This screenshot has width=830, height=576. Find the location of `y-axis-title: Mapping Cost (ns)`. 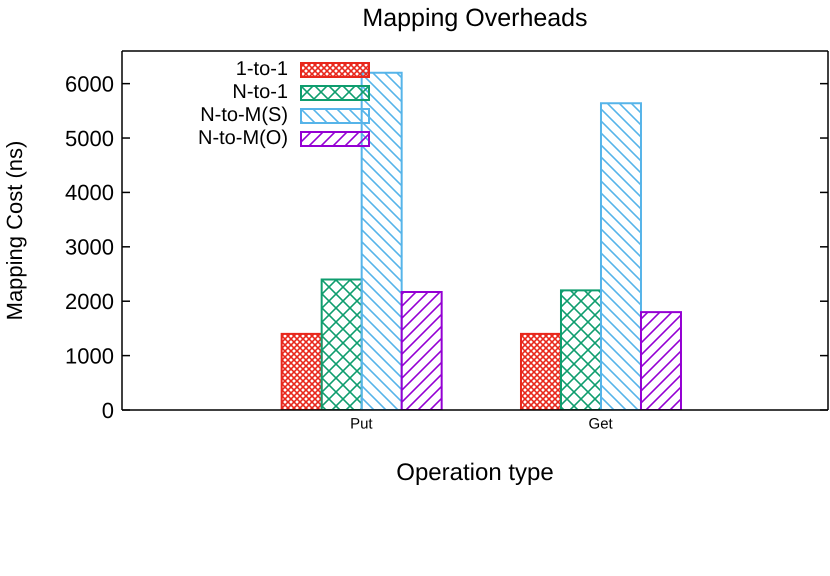

y-axis-title: Mapping Cost (ns) is located at coordinates (14, 230).